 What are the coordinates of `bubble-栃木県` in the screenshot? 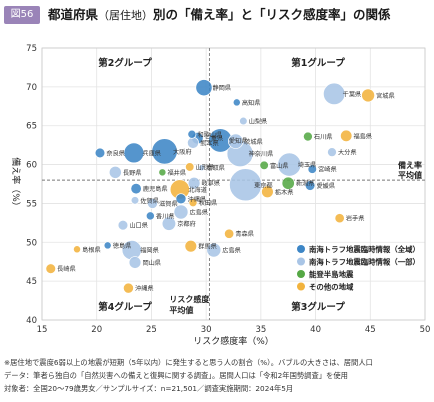 It's located at (267, 192).